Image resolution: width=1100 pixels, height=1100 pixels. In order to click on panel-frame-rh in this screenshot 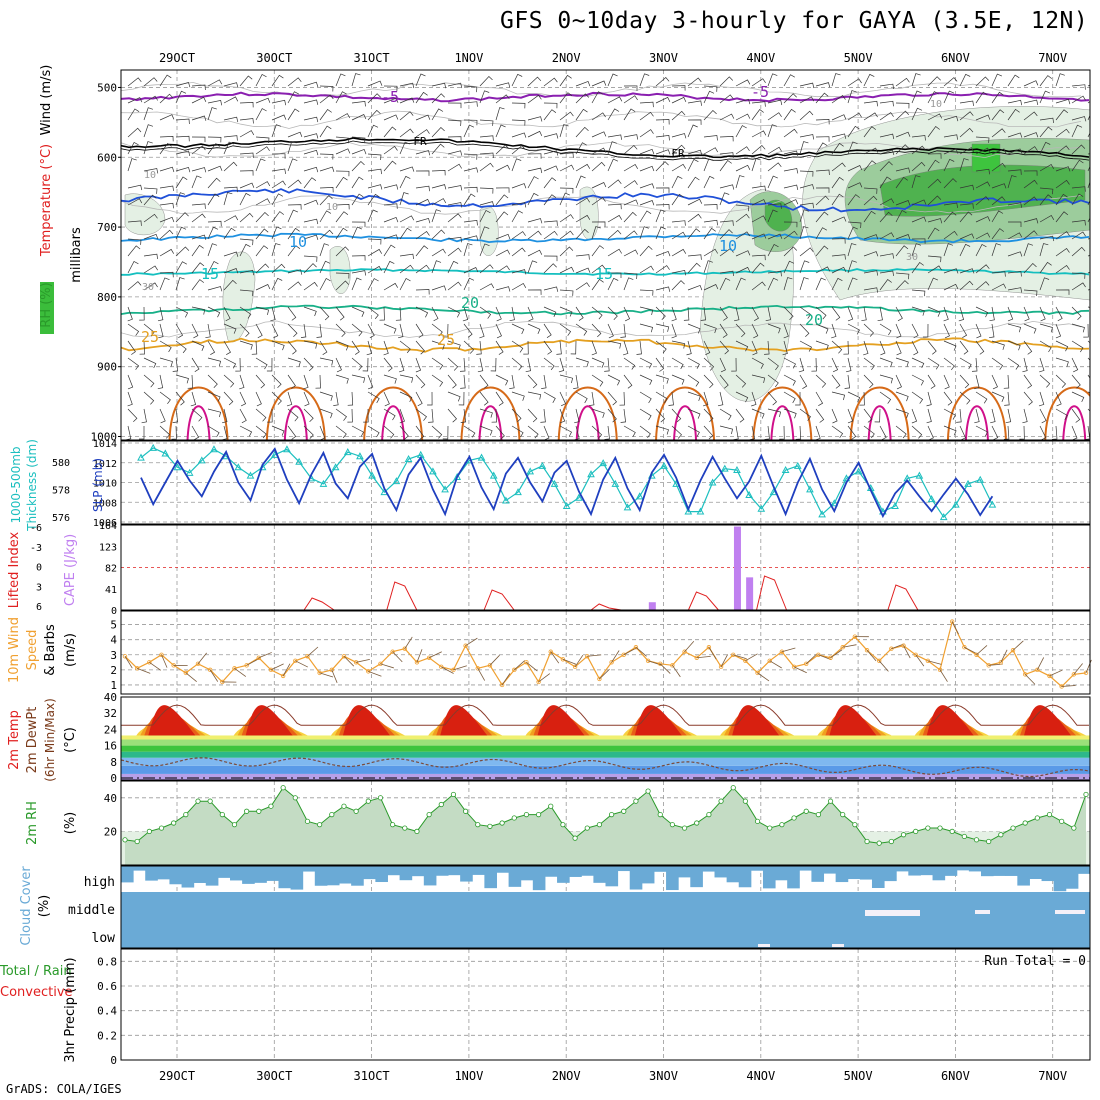, I will do `click(605, 823)`.